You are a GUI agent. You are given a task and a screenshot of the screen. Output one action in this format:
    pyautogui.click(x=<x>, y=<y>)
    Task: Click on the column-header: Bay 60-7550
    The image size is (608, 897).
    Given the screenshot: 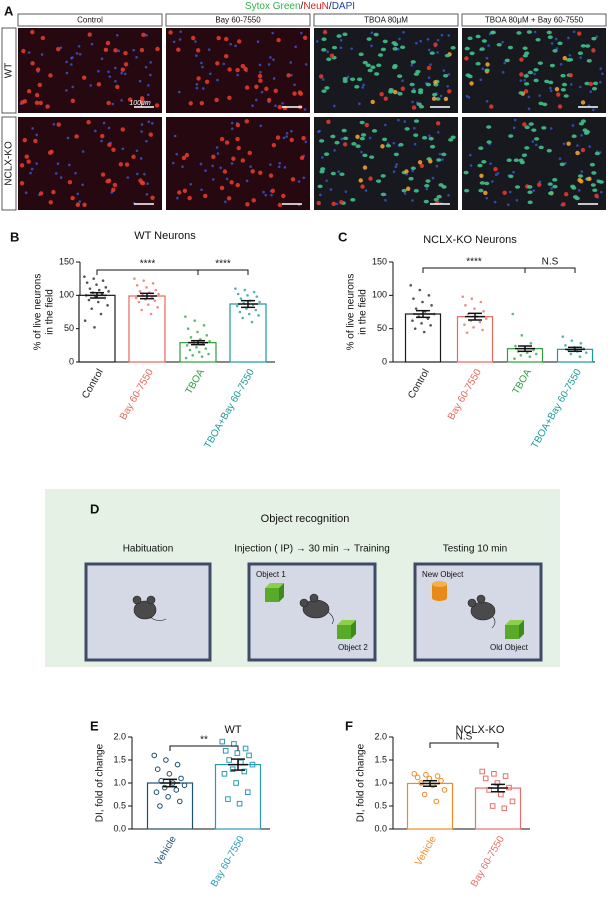 What is the action you would take?
    pyautogui.click(x=238, y=20)
    